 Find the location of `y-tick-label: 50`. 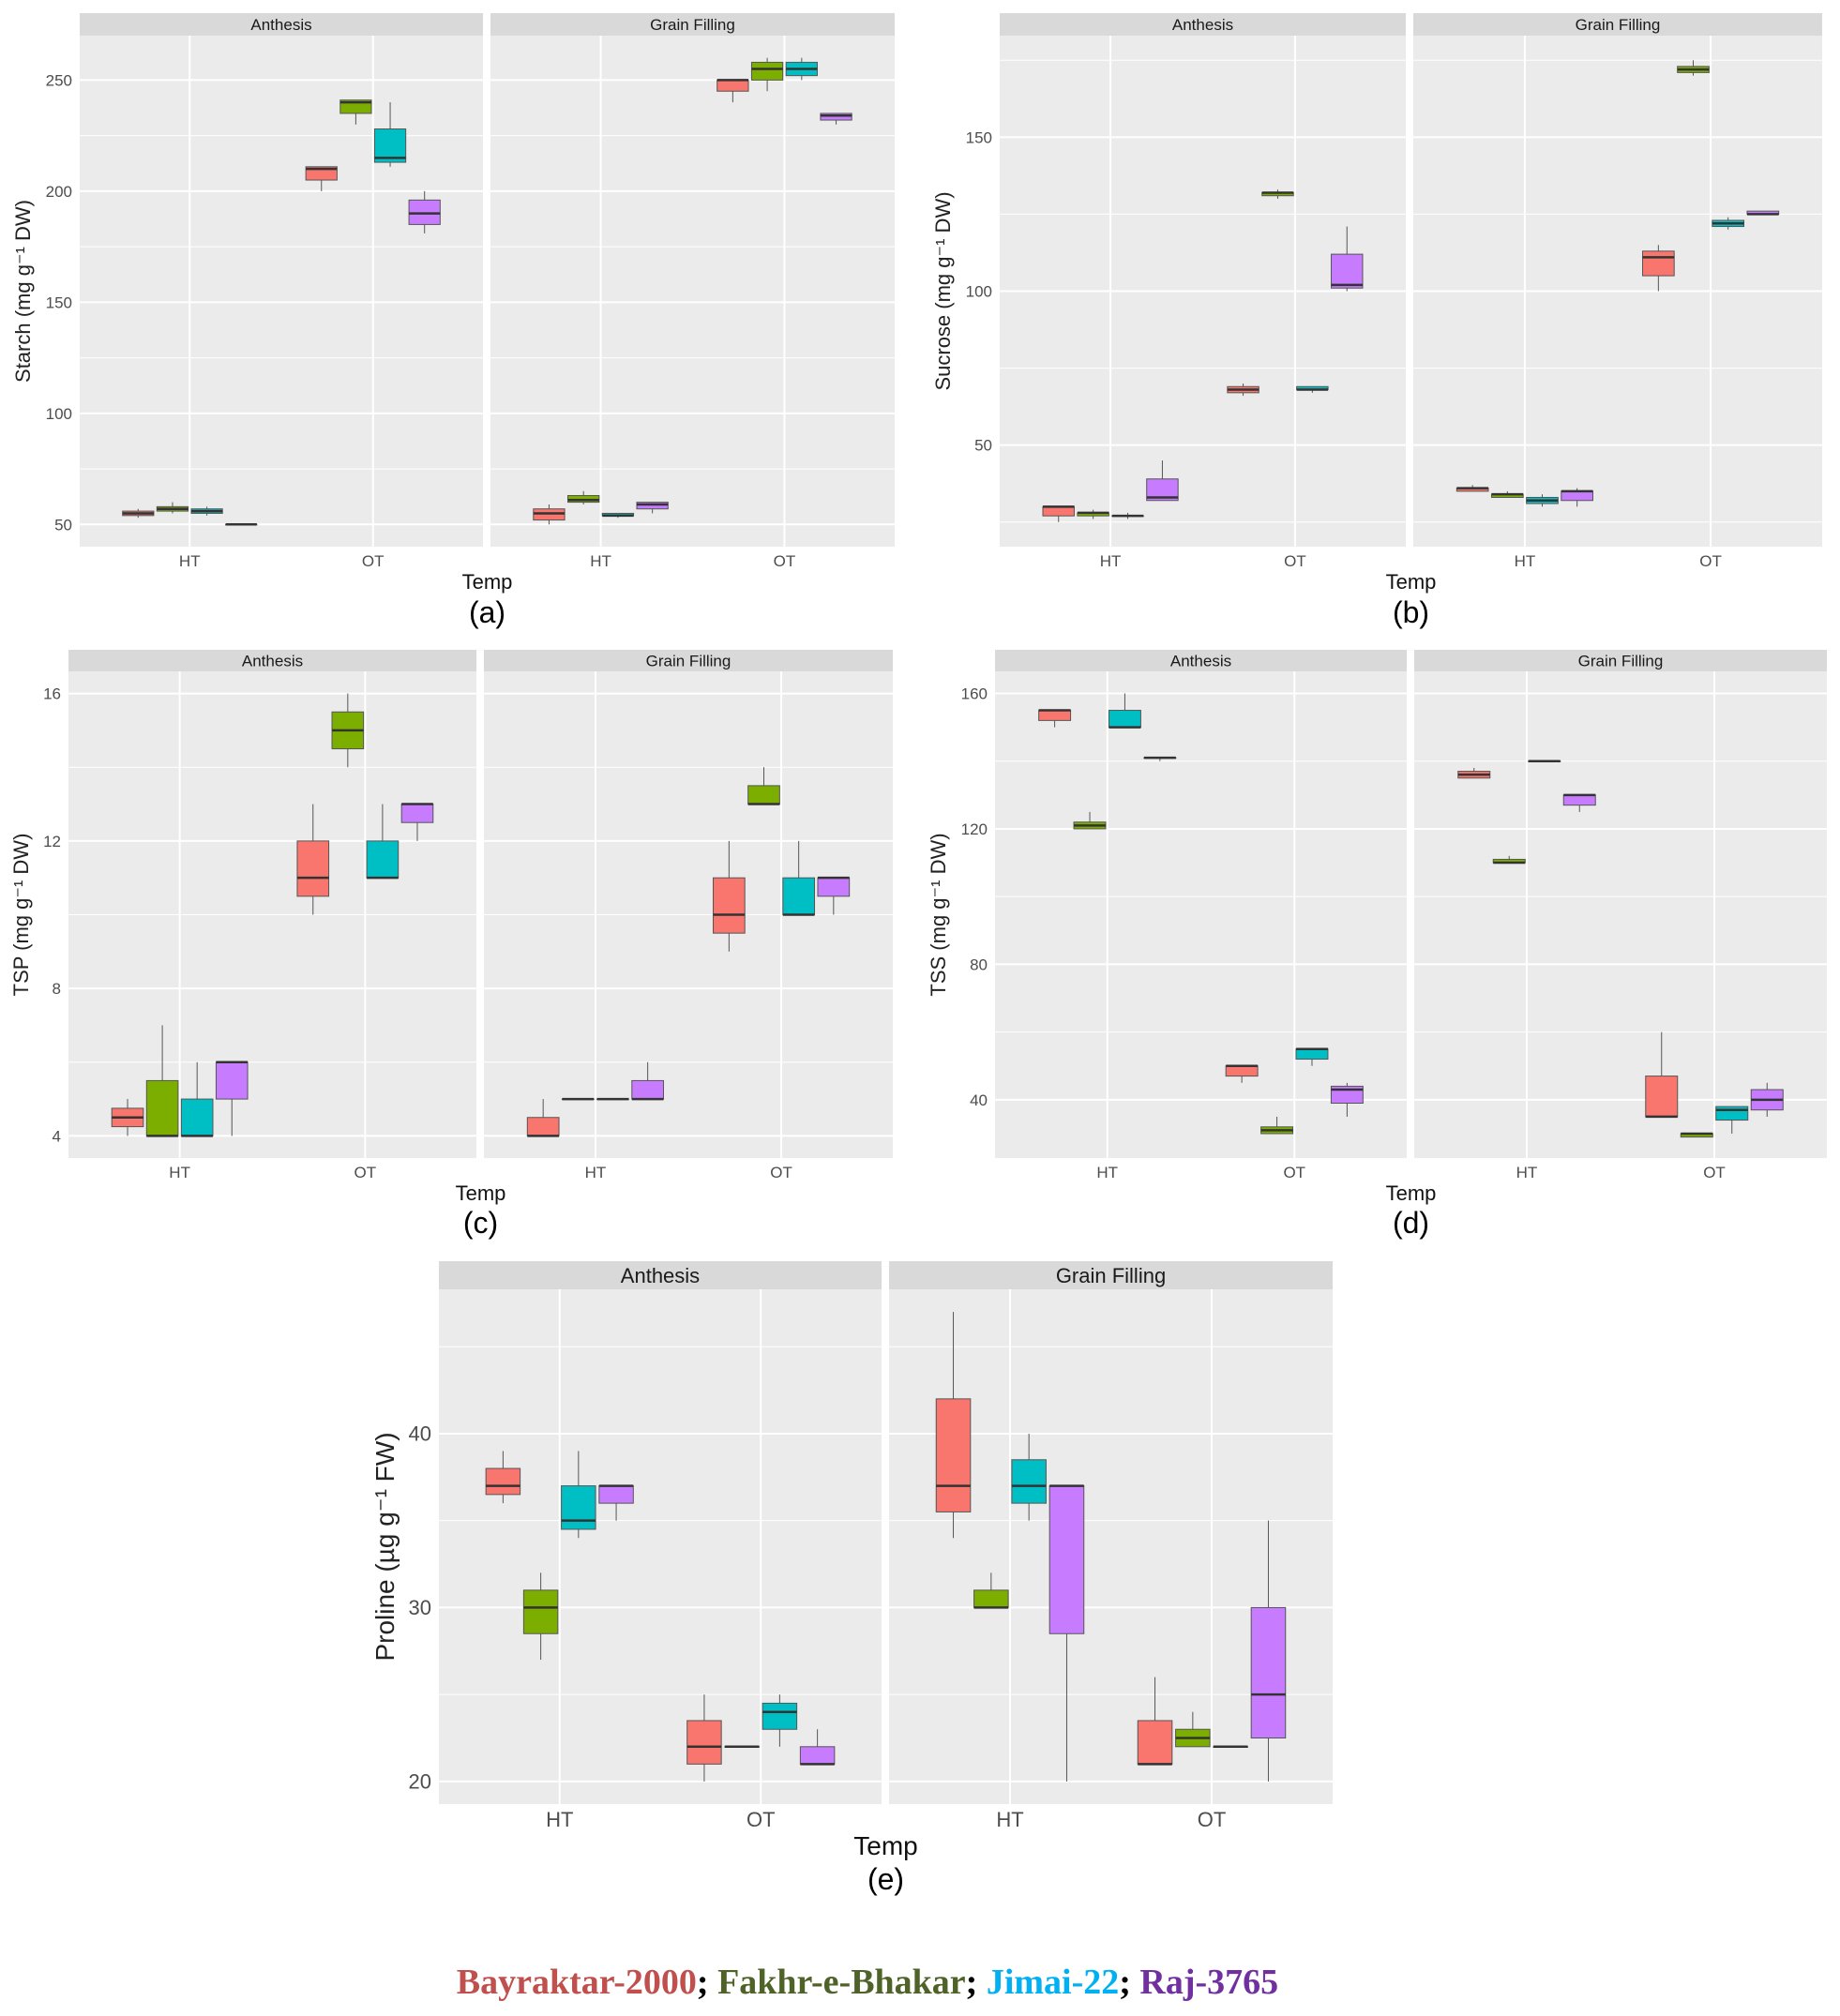

y-tick-label: 50 is located at coordinates (983, 446).